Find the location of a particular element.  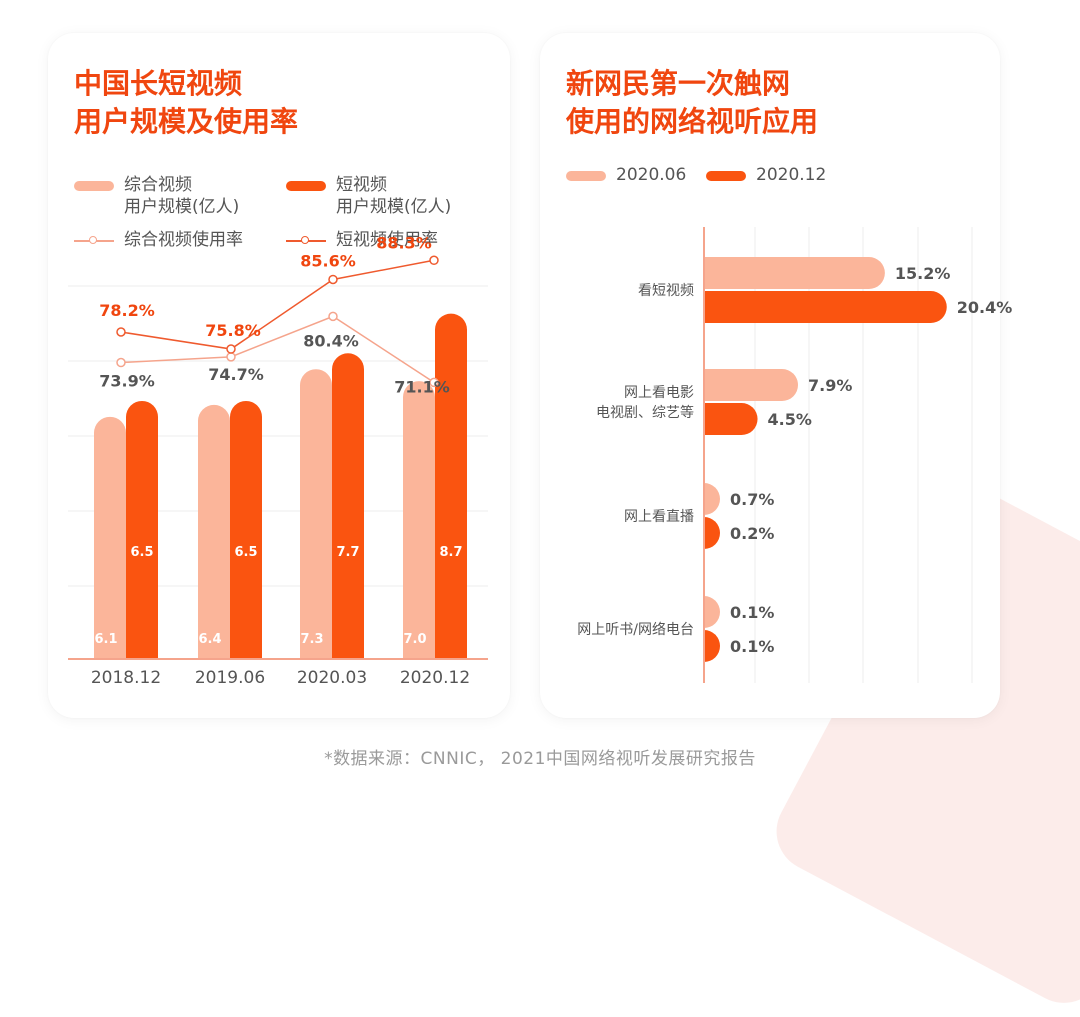

legend-swatch-short is located at coordinates (306, 186).